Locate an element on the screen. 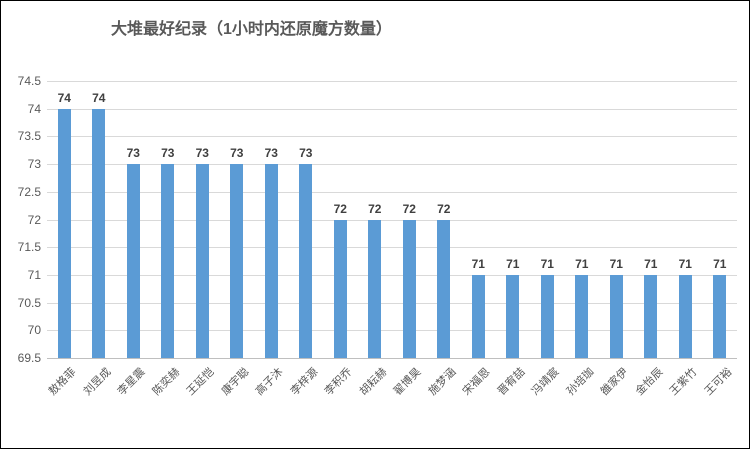 The image size is (750, 449). x-axis-line is located at coordinates (392, 358).